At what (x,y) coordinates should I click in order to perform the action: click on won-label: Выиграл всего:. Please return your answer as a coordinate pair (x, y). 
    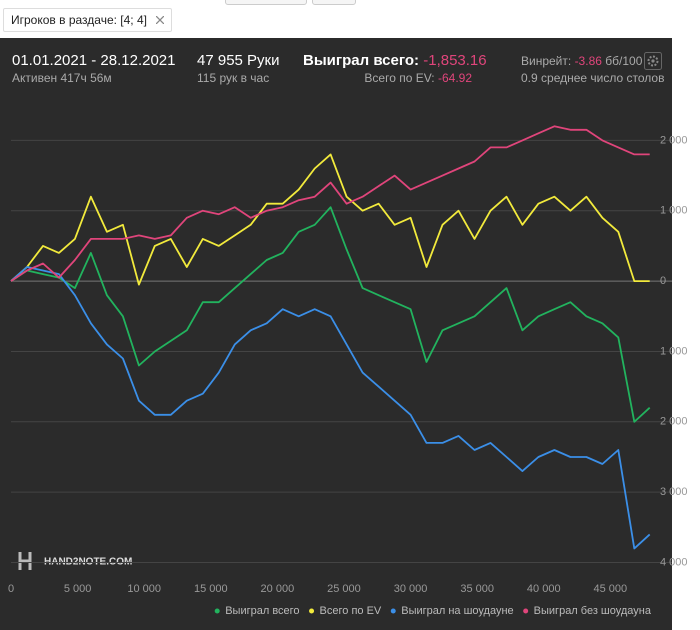
    Looking at the image, I should click on (361, 60).